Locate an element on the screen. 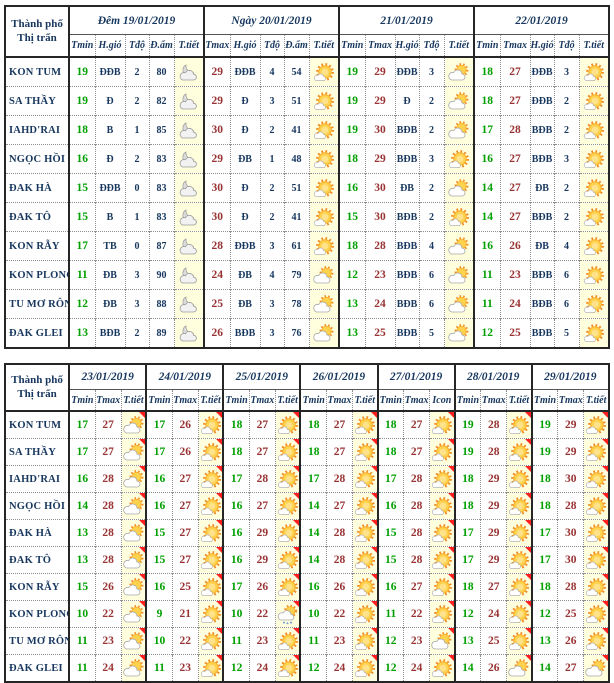 Image resolution: width=614 pixels, height=683 pixels. cell-tmin: 10 is located at coordinates (313, 614).